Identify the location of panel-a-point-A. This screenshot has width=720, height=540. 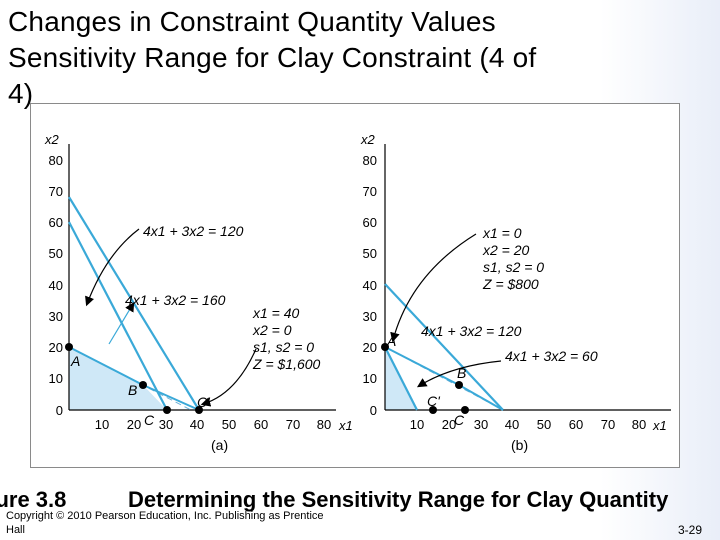
(69, 347).